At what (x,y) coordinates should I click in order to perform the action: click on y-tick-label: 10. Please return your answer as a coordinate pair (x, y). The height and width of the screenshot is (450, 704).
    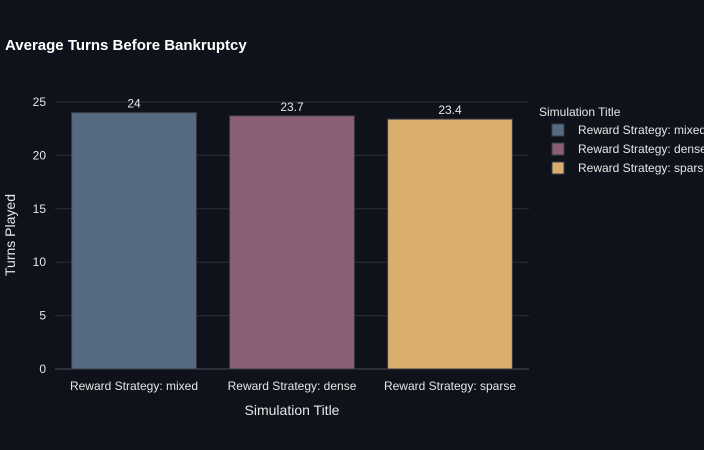
    Looking at the image, I should click on (40, 262).